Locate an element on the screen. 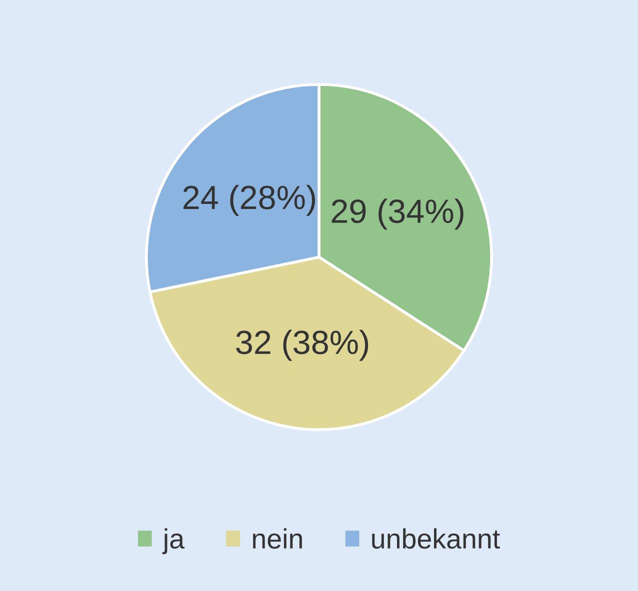  data-label: 24 (28%) is located at coordinates (249, 200).